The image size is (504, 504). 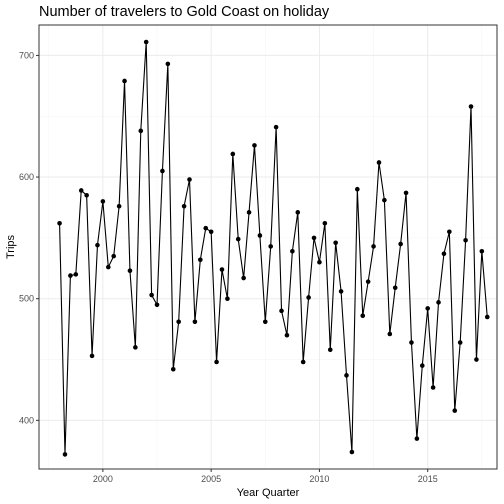 I want to click on y-tick-label: 400, so click(x=26, y=420).